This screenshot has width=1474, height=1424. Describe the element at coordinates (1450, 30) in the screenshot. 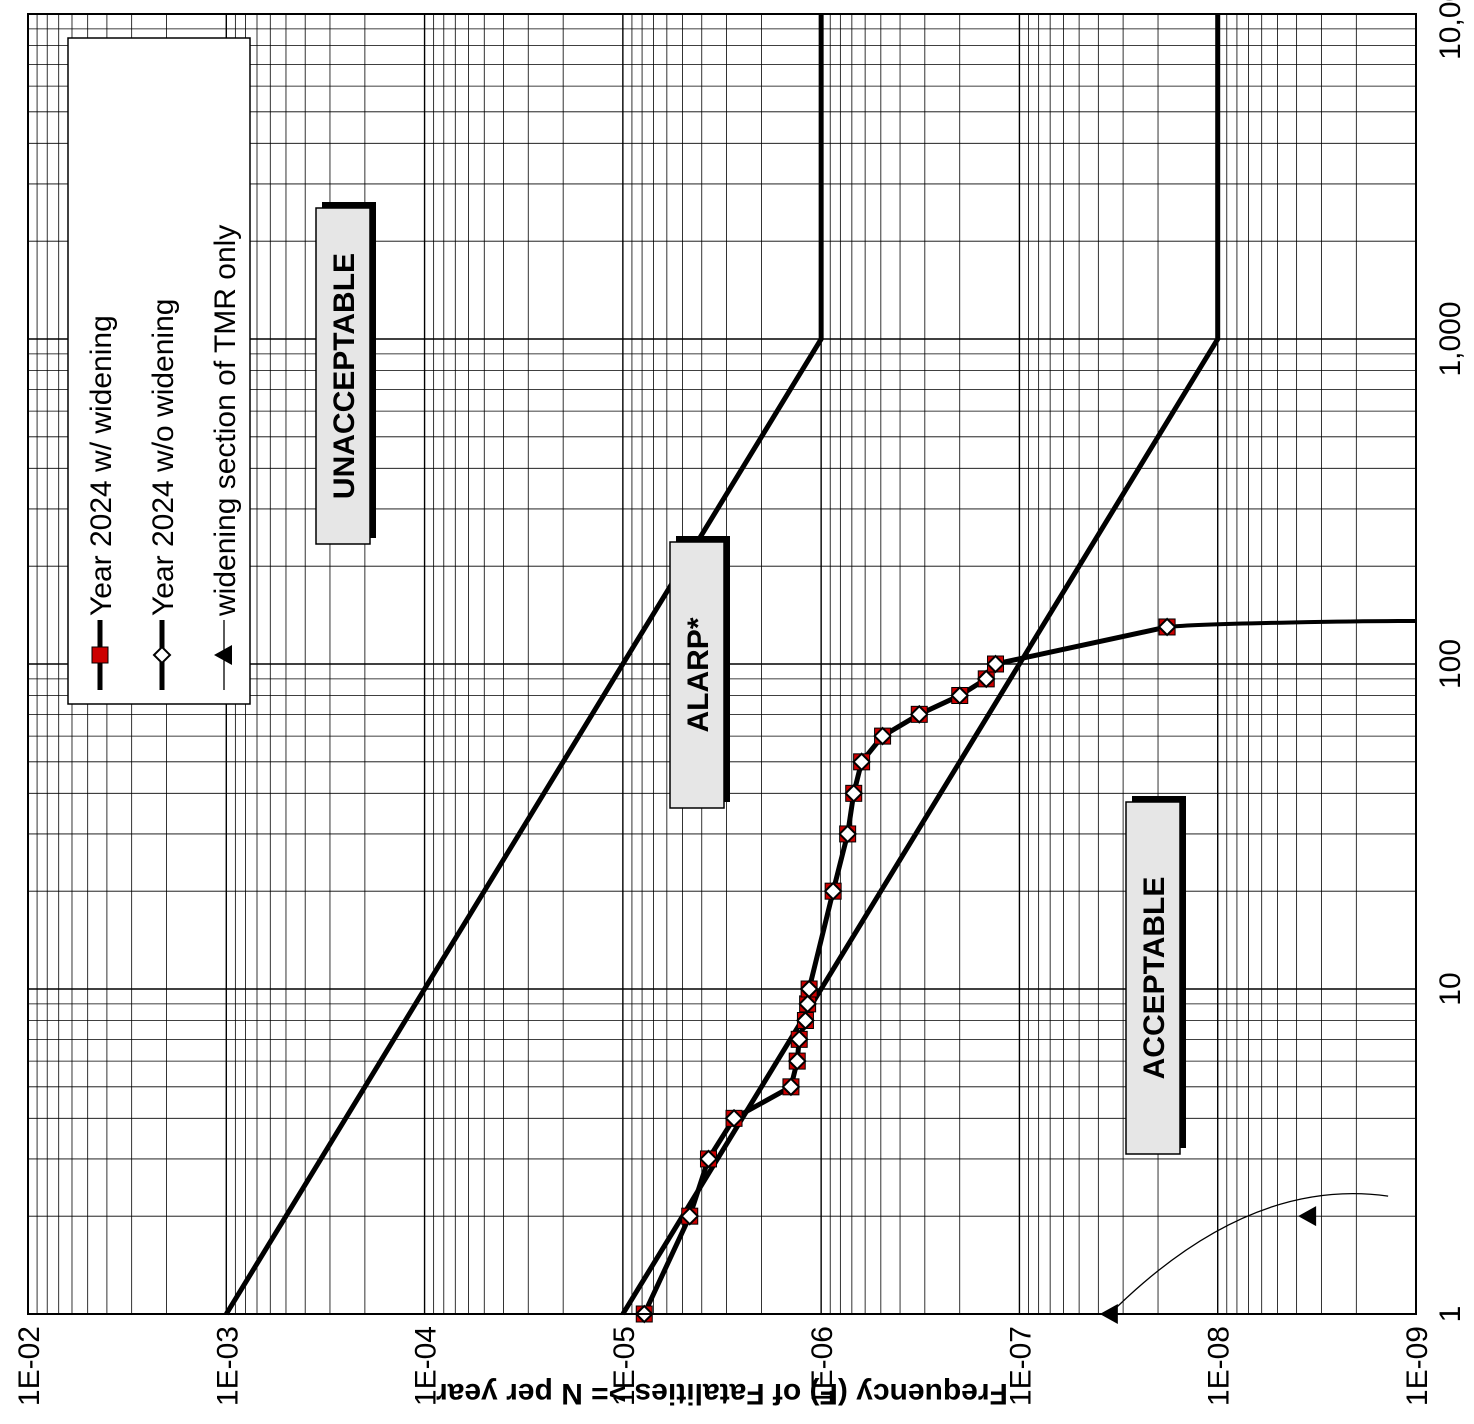

I see `x-tick-label: 10,000` at that location.